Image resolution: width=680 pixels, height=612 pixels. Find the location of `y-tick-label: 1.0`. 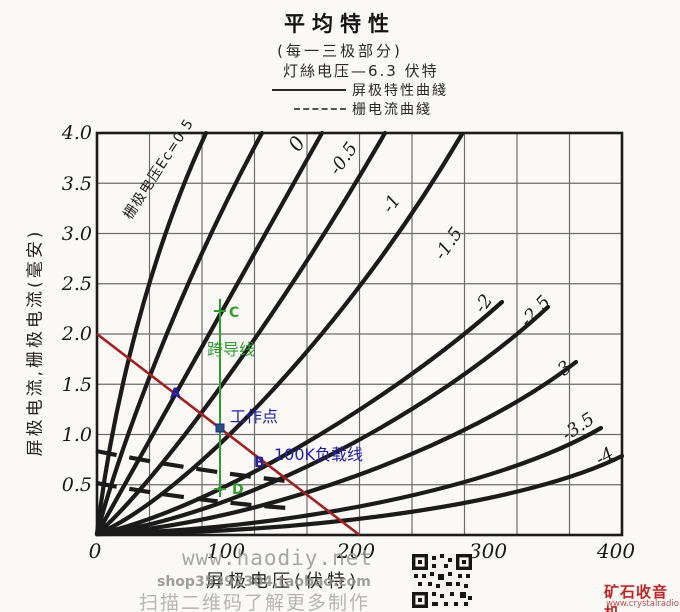

y-tick-label: 1.0 is located at coordinates (76, 435).